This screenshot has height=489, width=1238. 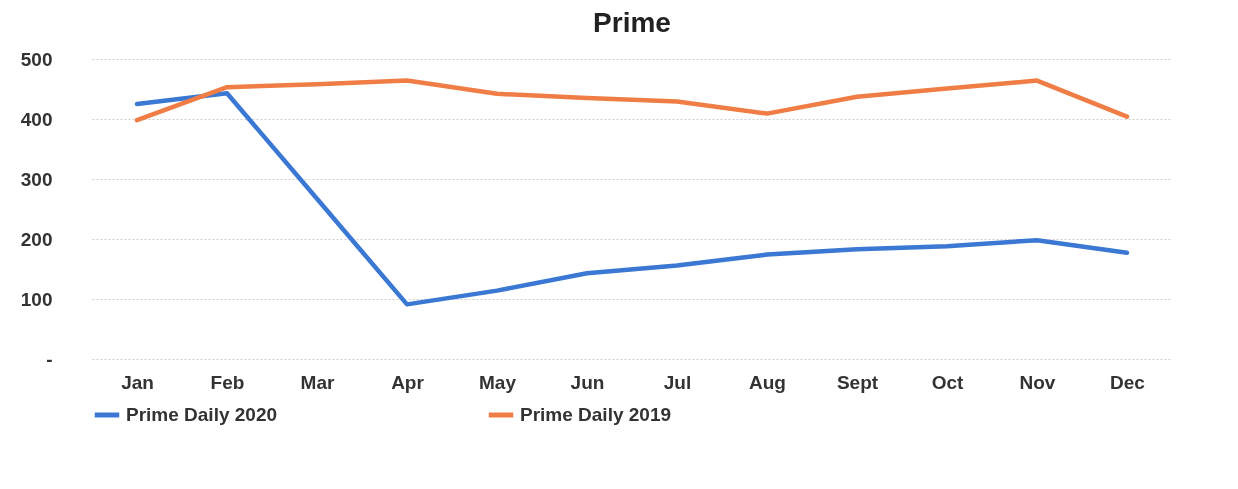 I want to click on x-tick-label: Jul, so click(x=677, y=382).